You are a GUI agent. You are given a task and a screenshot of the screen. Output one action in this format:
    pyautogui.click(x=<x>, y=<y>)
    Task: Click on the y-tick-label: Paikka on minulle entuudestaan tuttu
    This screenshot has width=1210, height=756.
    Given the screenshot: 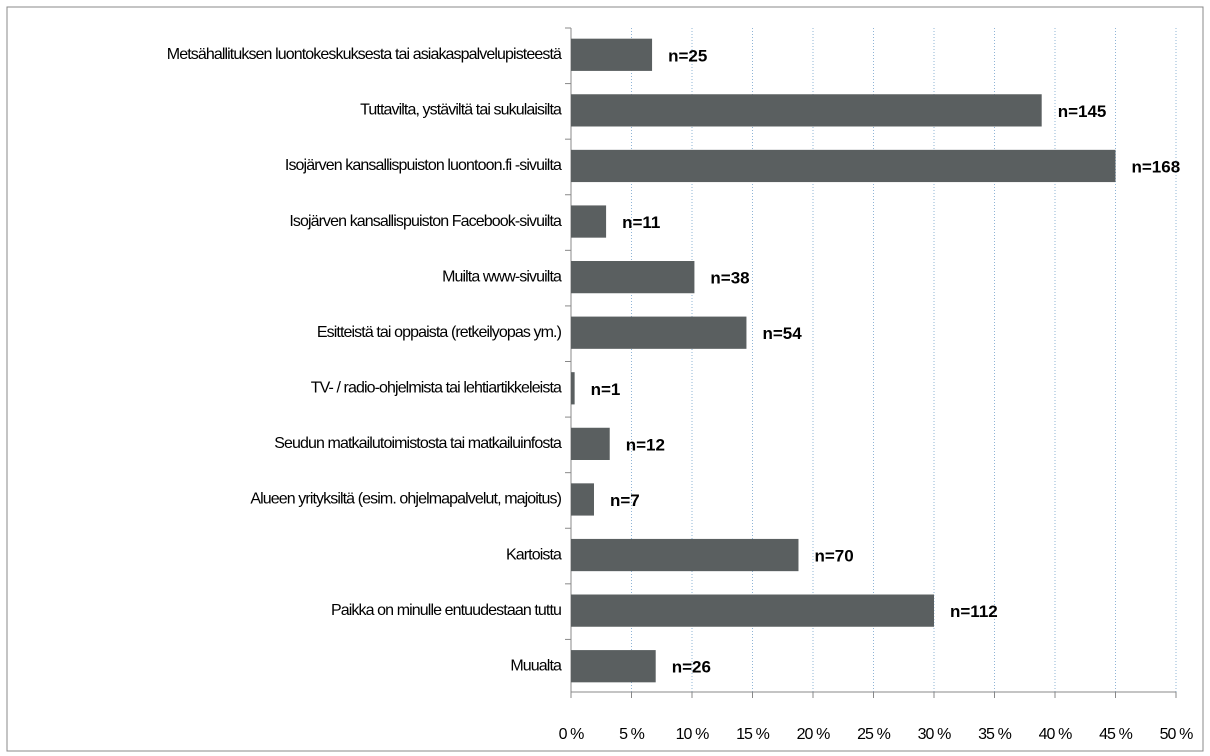 What is the action you would take?
    pyautogui.click(x=446, y=610)
    